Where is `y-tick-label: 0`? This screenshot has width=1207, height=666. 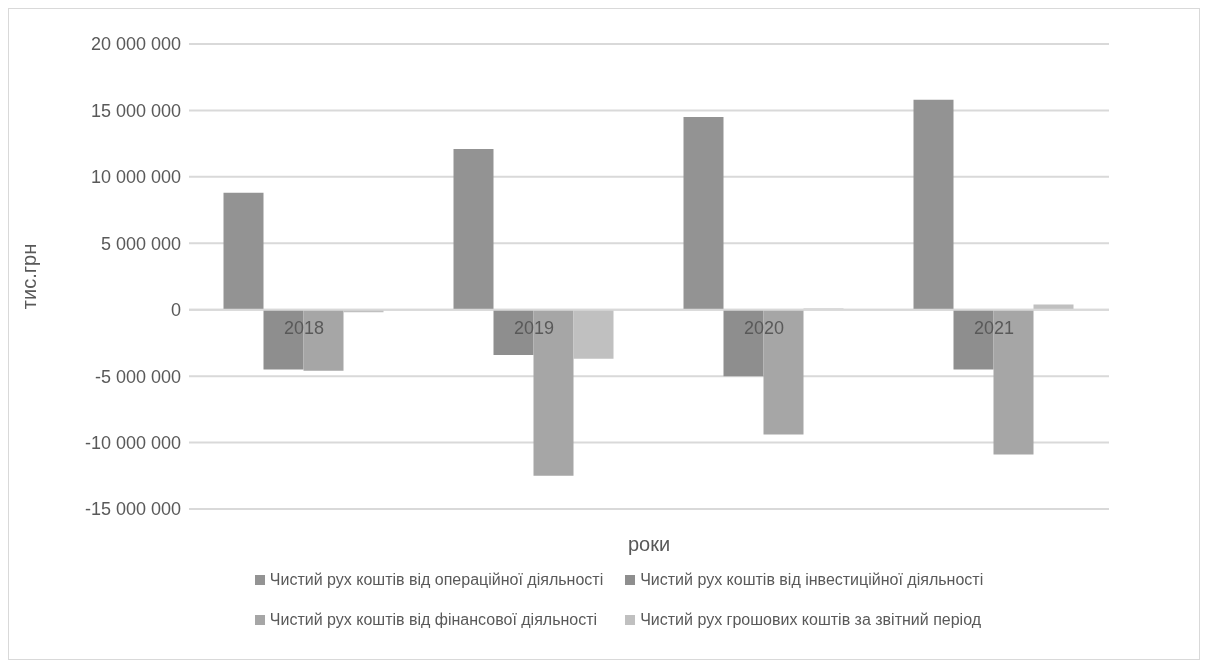 y-tick-label: 0 is located at coordinates (175, 310).